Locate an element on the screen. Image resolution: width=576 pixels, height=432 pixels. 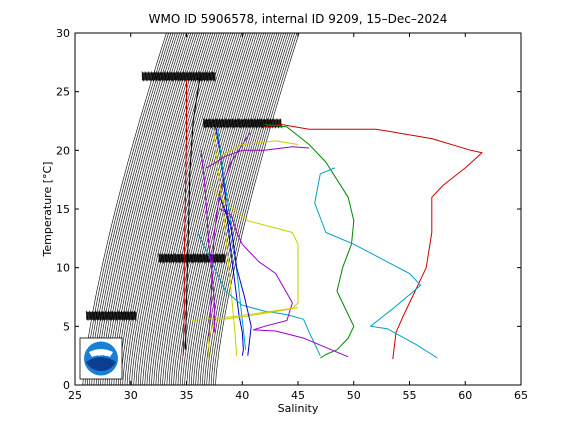
y-tick-label: 25 is located at coordinates (63, 92).